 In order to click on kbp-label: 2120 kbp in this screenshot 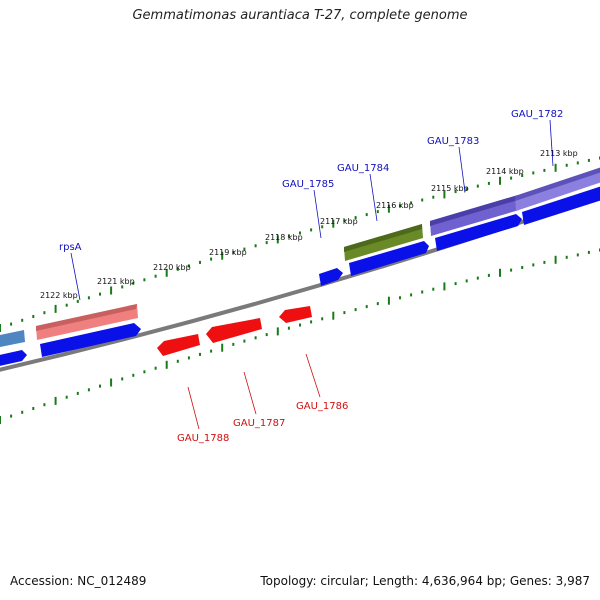, I will do `click(172, 267)`.